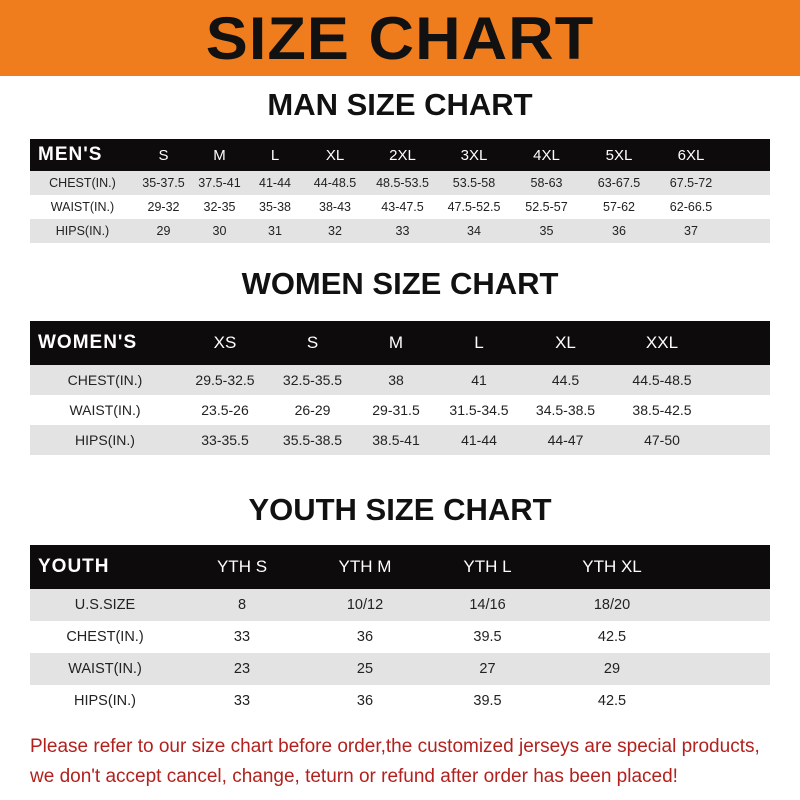 The width and height of the screenshot is (800, 800). What do you see at coordinates (225, 342) in the screenshot?
I see `cell: XS` at bounding box center [225, 342].